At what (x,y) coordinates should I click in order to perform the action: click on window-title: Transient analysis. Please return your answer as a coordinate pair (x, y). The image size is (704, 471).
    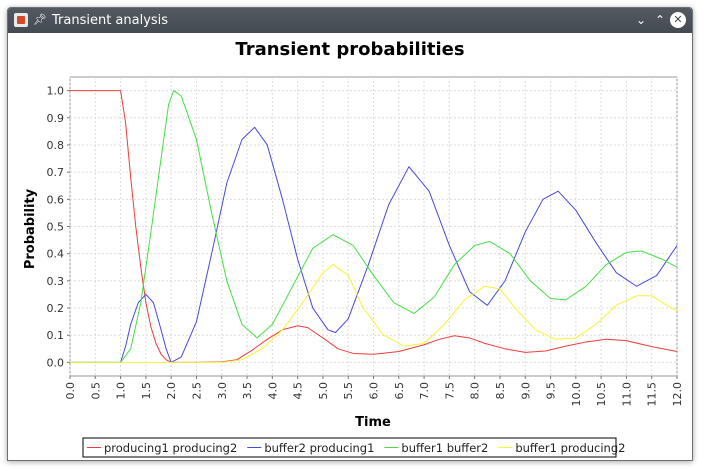
    Looking at the image, I should click on (110, 20).